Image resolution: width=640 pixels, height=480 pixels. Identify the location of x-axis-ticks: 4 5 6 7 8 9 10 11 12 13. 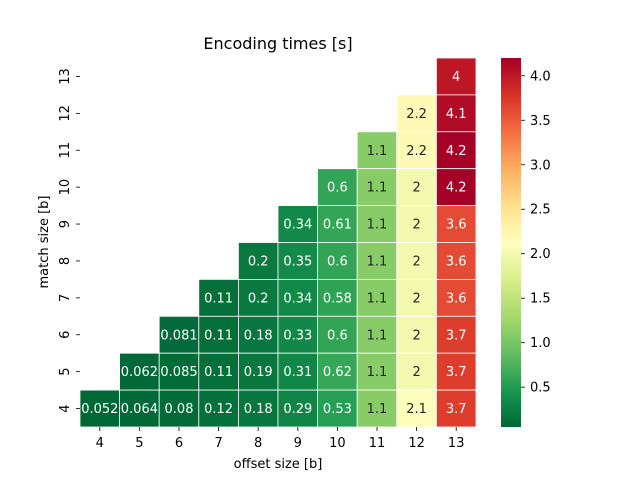
(280, 439).